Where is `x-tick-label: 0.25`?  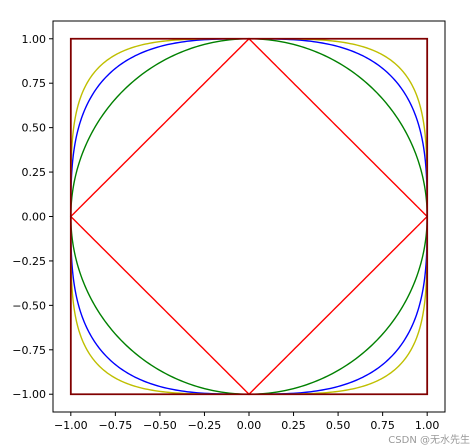
x-tick-label: 0.25 is located at coordinates (293, 425).